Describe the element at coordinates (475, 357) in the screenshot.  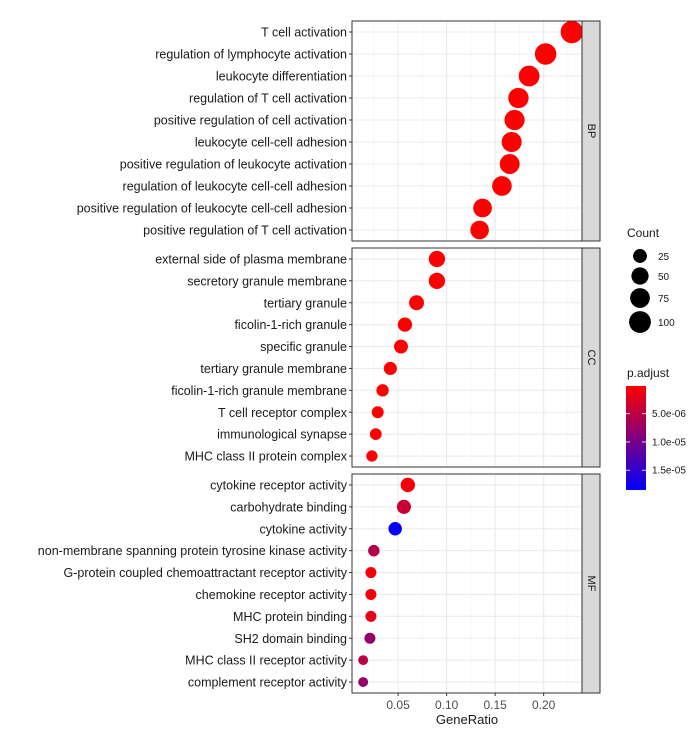
I see `facet-panel-cc` at that location.